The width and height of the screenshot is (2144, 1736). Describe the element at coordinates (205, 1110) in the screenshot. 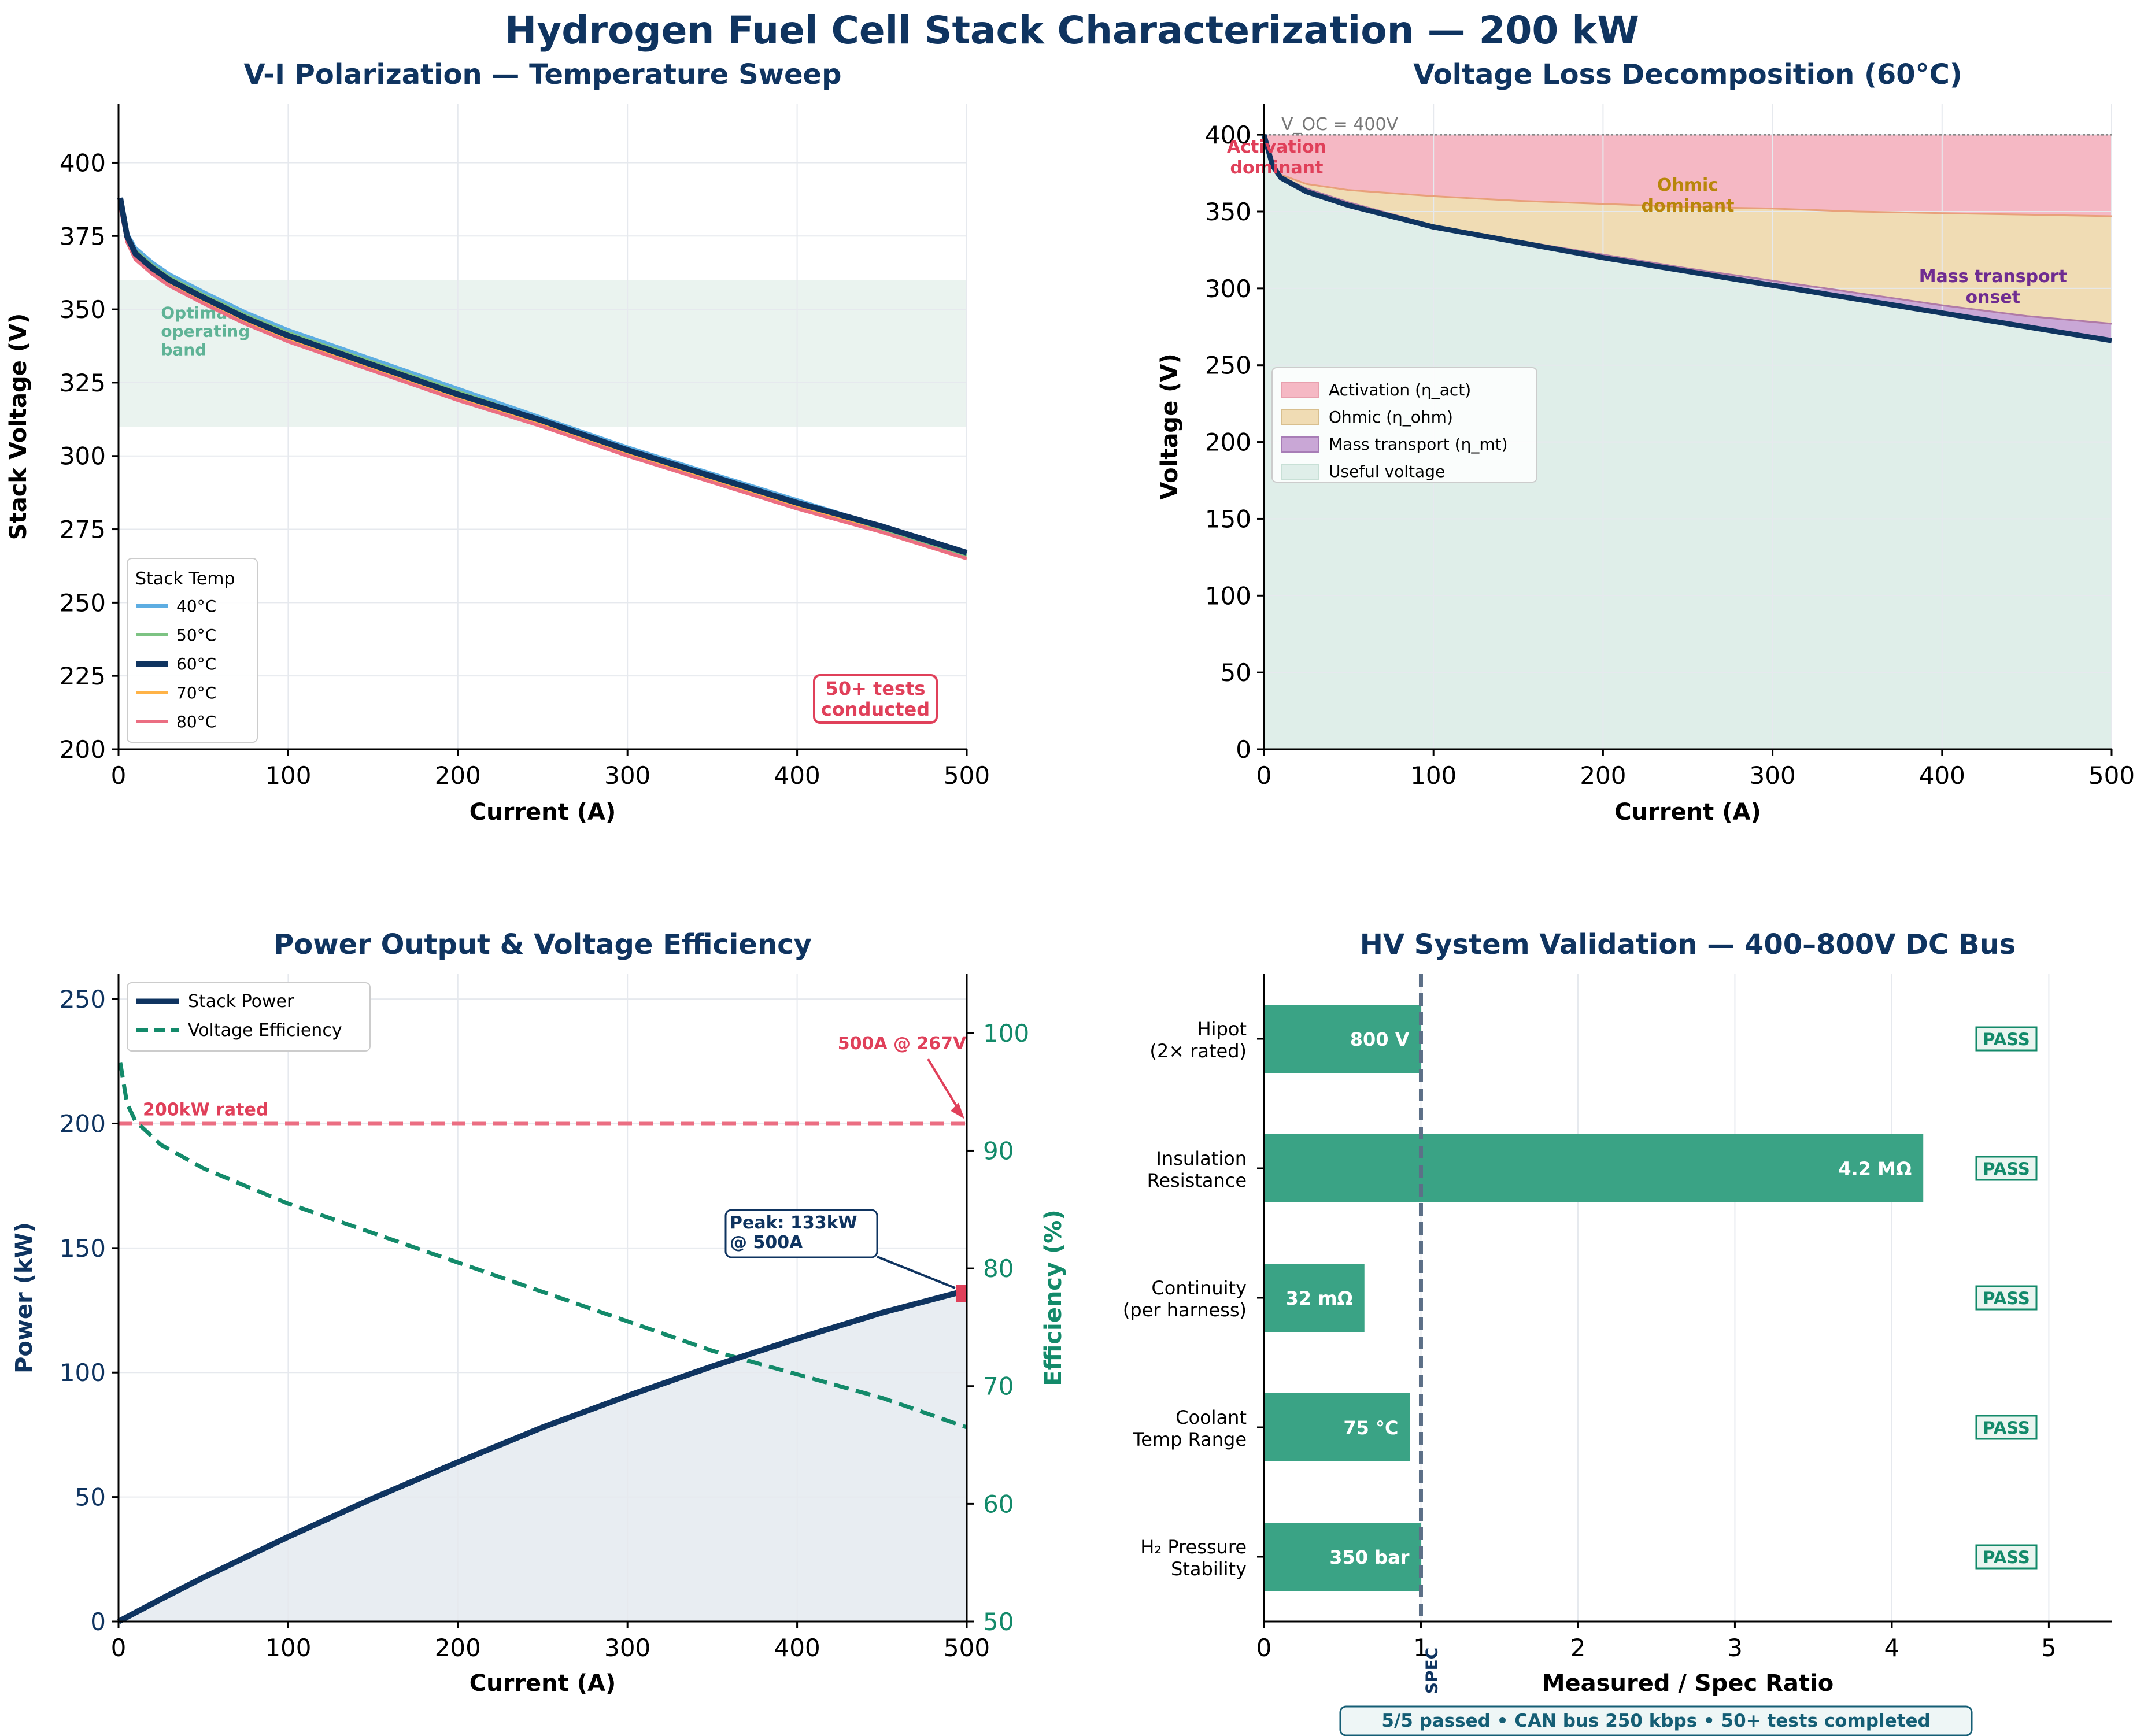

I see `power-rated-label: 200kW rated` at that location.